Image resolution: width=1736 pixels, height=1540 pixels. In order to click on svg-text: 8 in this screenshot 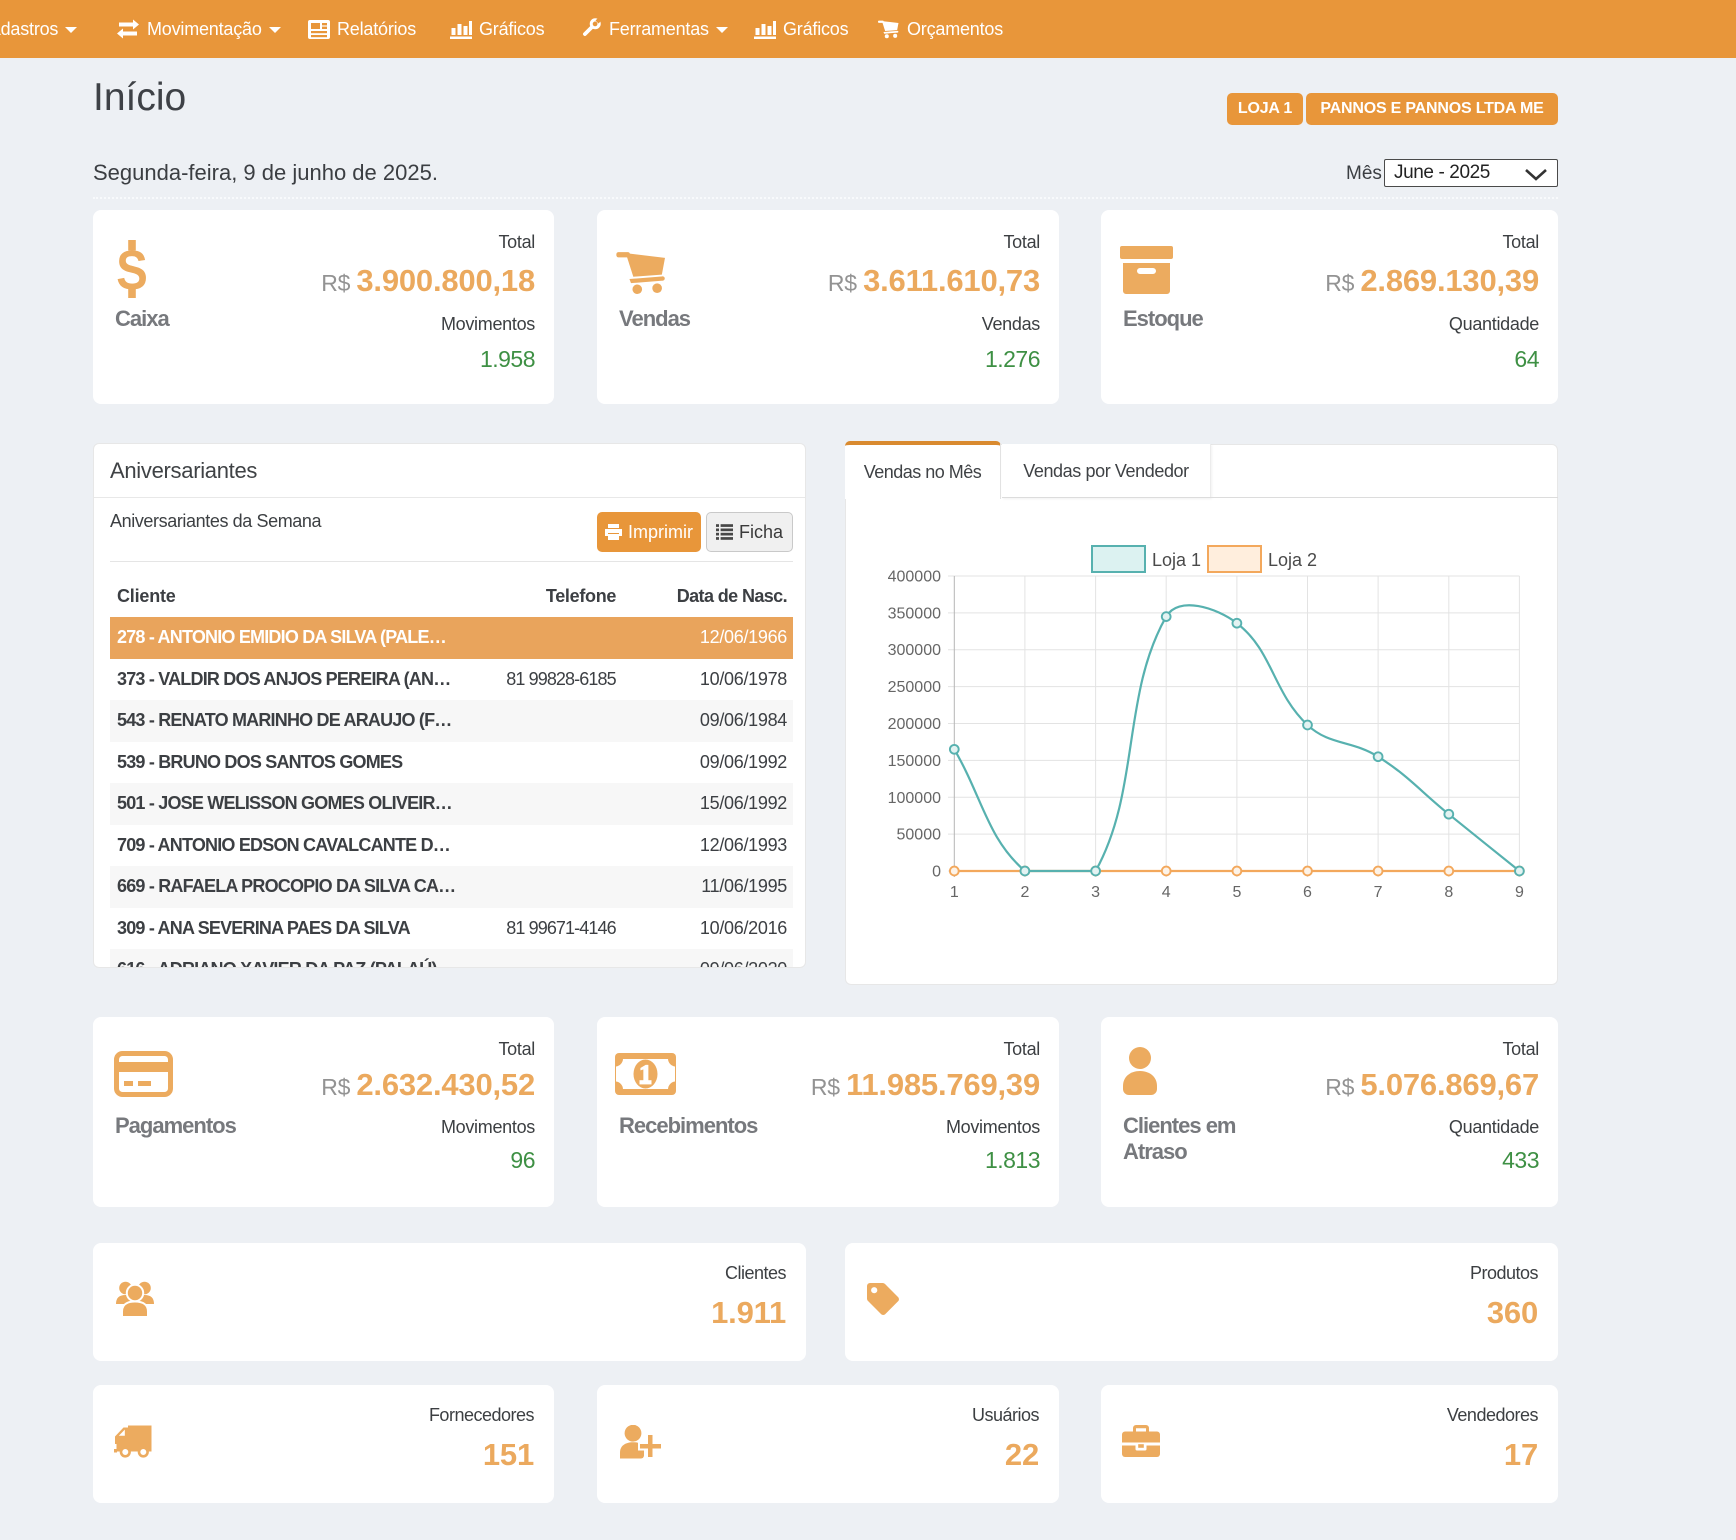, I will do `click(1448, 892)`.